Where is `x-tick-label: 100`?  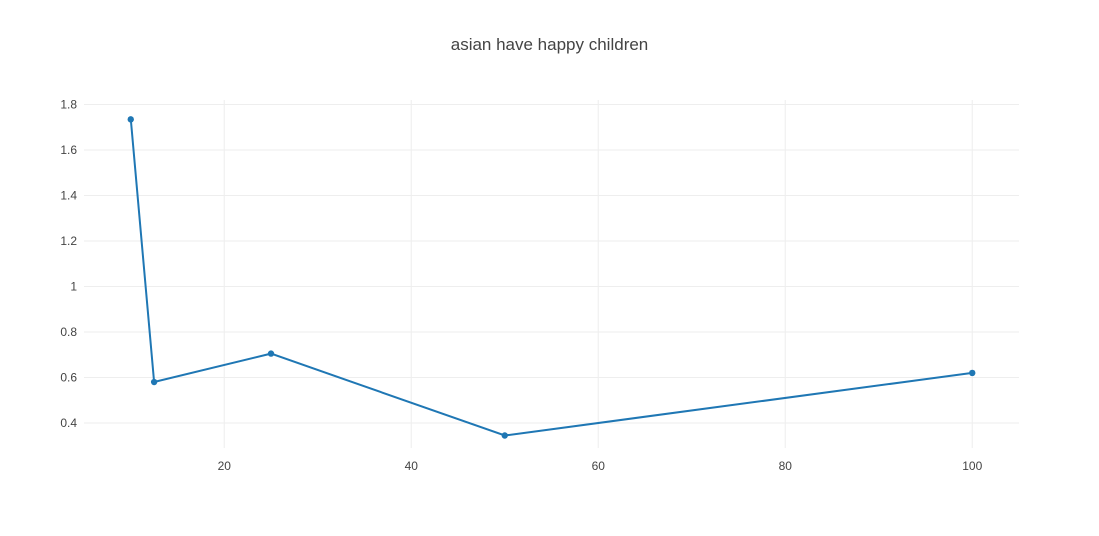 x-tick-label: 100 is located at coordinates (972, 466).